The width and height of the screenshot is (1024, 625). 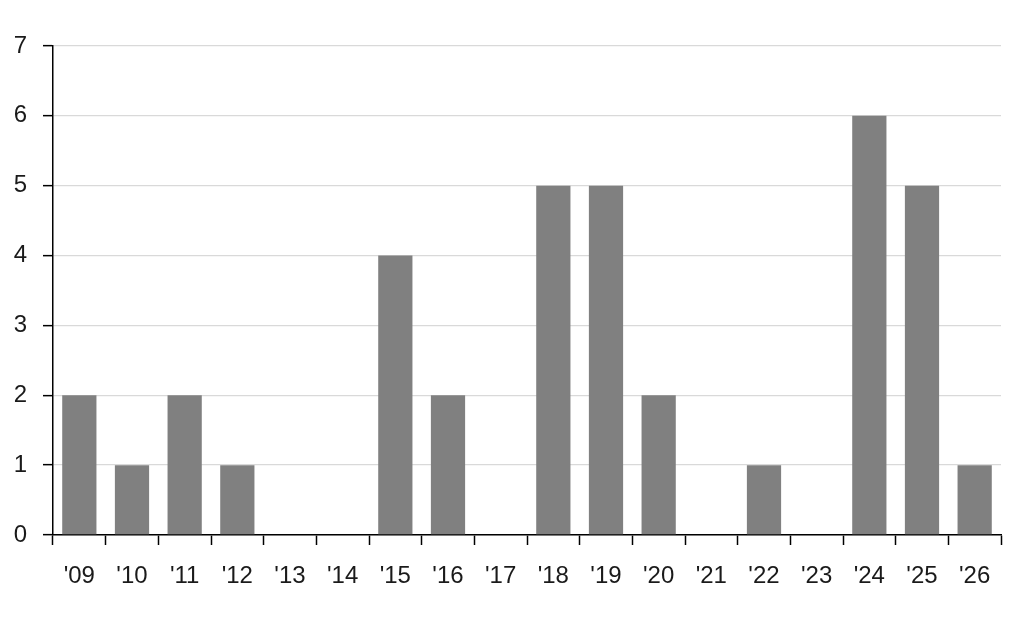 What do you see at coordinates (659, 575) in the screenshot?
I see `x-tick-label: '20` at bounding box center [659, 575].